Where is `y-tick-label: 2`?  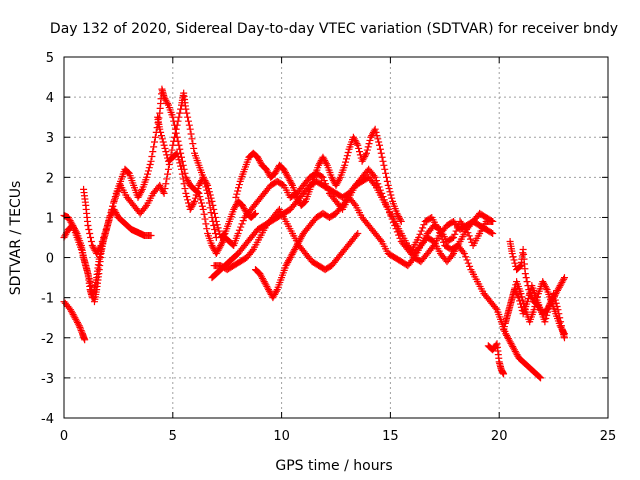
y-tick-label: 2 is located at coordinates (50, 178).